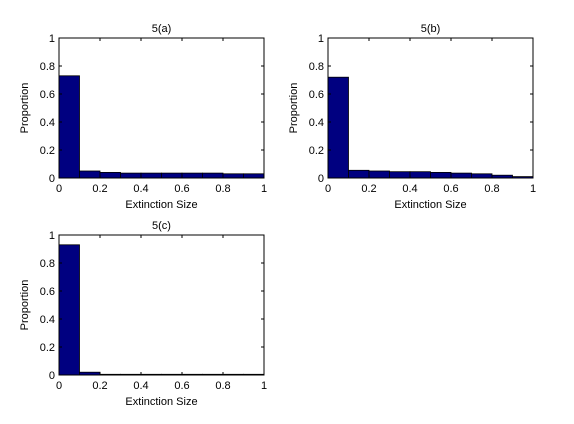 This screenshot has width=574, height=424. What do you see at coordinates (162, 29) in the screenshot?
I see `chart-title: 5(a)` at bounding box center [162, 29].